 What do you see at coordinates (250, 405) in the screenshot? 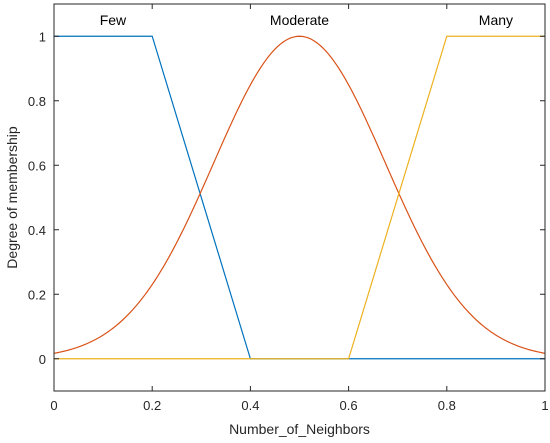
I see `x-tick-label: 0.4` at bounding box center [250, 405].